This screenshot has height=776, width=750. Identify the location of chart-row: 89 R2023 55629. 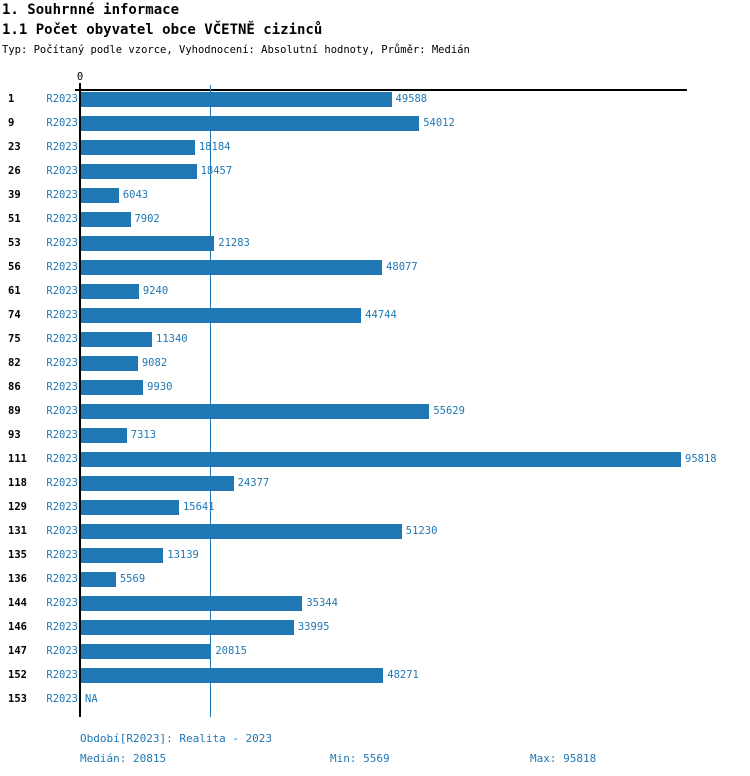
(375, 411).